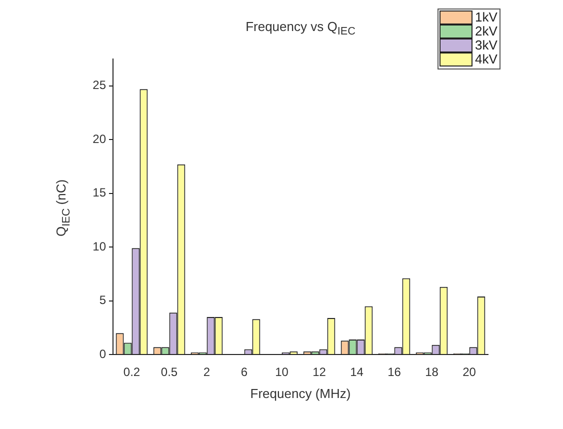 The image size is (563, 429). I want to click on x-axis-title: Frequency (MHz), so click(300, 393).